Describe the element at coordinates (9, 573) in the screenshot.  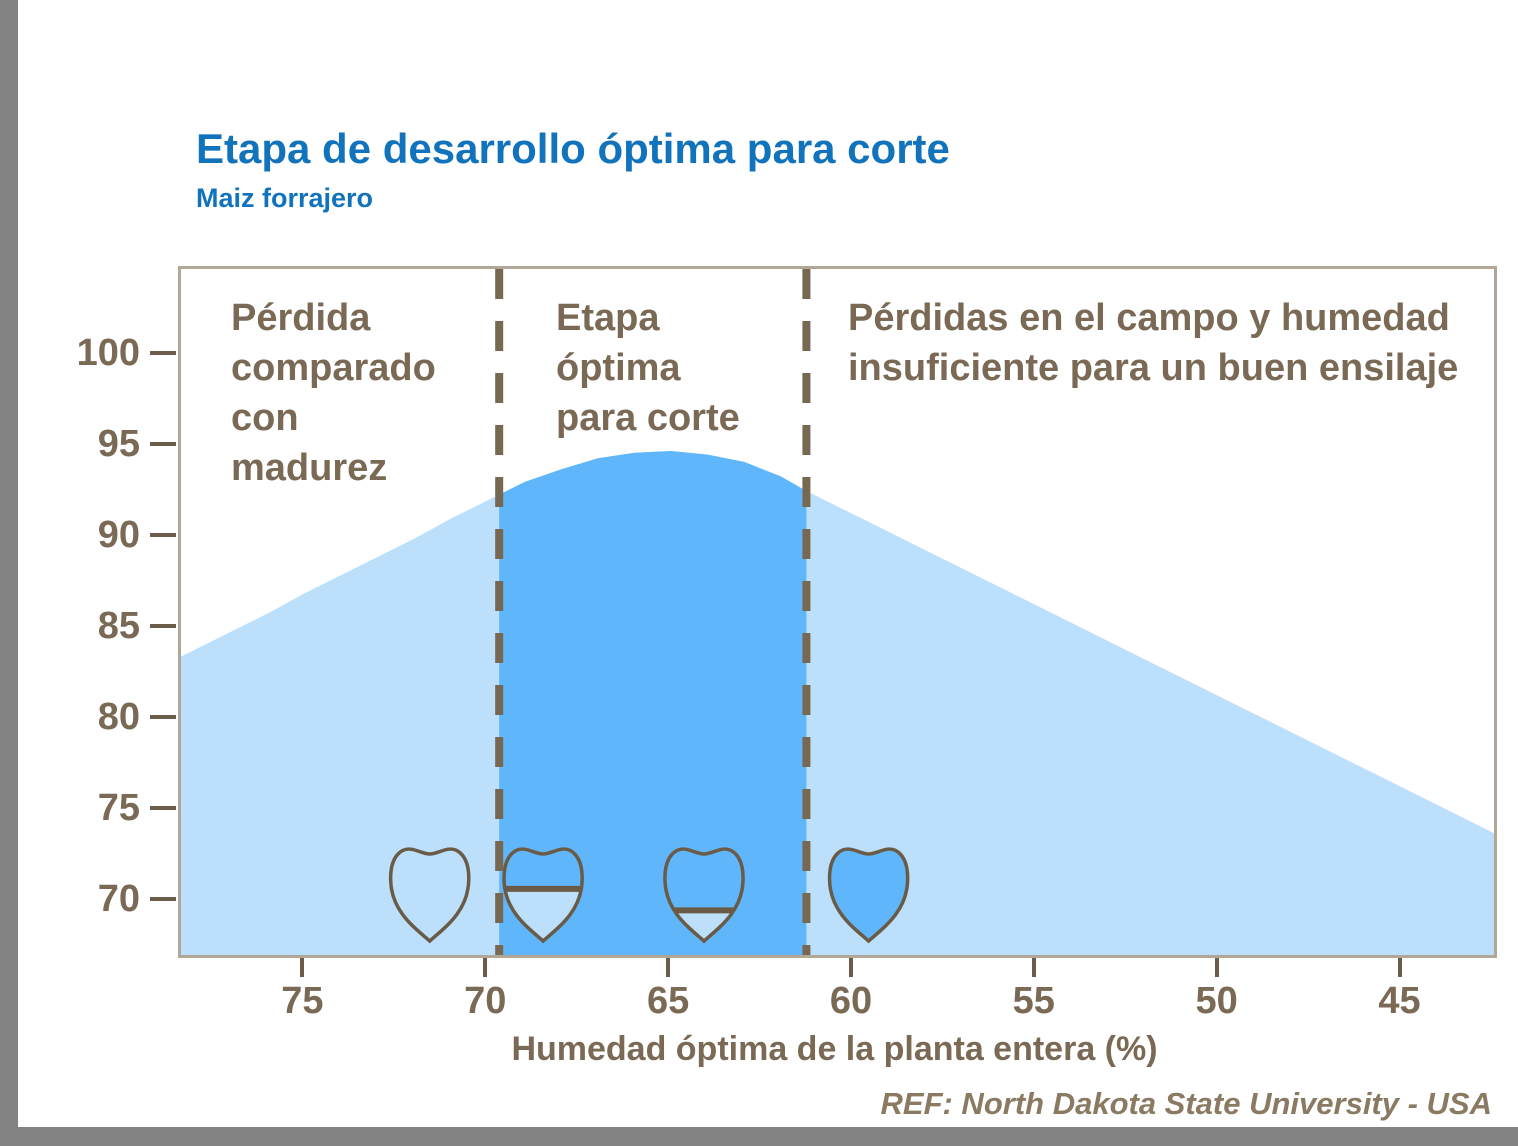
I see `slide-left-border` at that location.